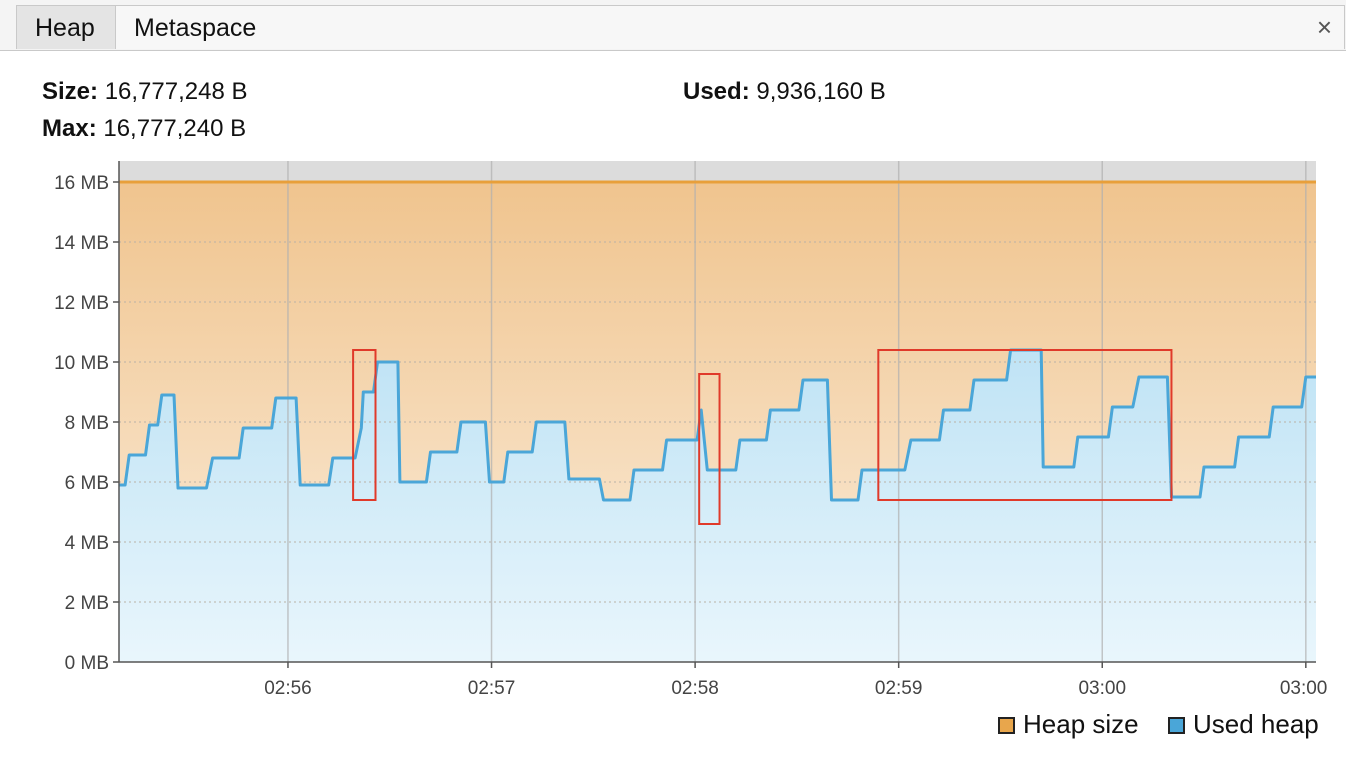 Image resolution: width=1352 pixels, height=758 pixels. Describe the element at coordinates (70, 91) in the screenshot. I see `size-label: Size:` at that location.